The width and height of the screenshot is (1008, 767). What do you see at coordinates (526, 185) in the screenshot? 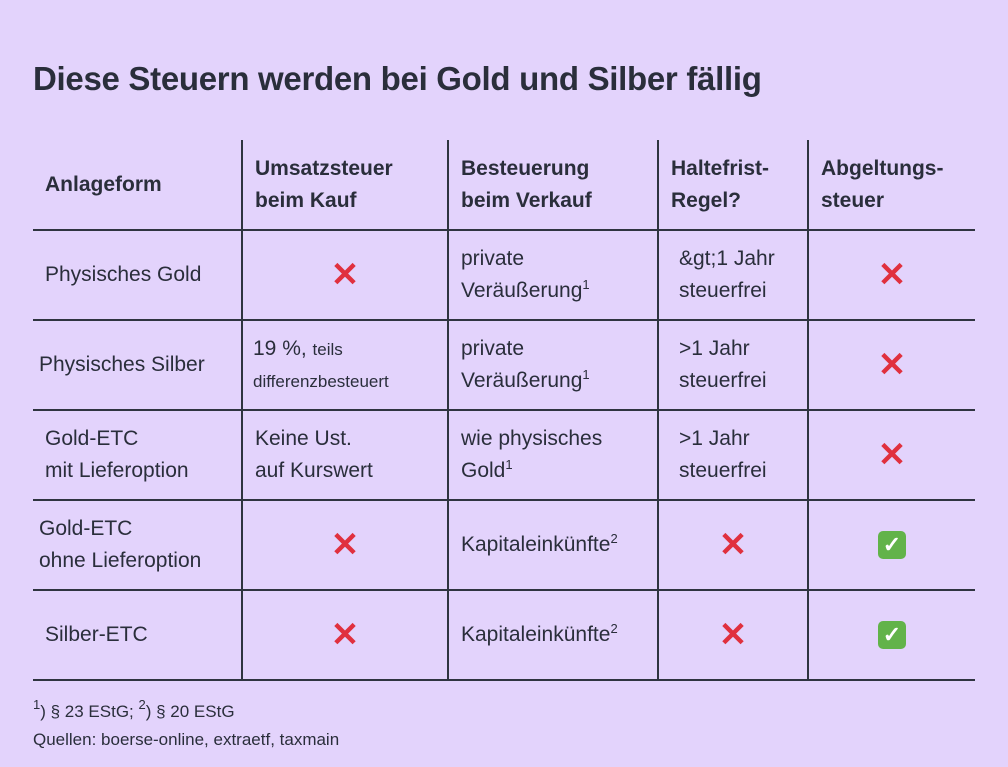
I see `header-text: Besteuerung beim Verkauf` at bounding box center [526, 185].